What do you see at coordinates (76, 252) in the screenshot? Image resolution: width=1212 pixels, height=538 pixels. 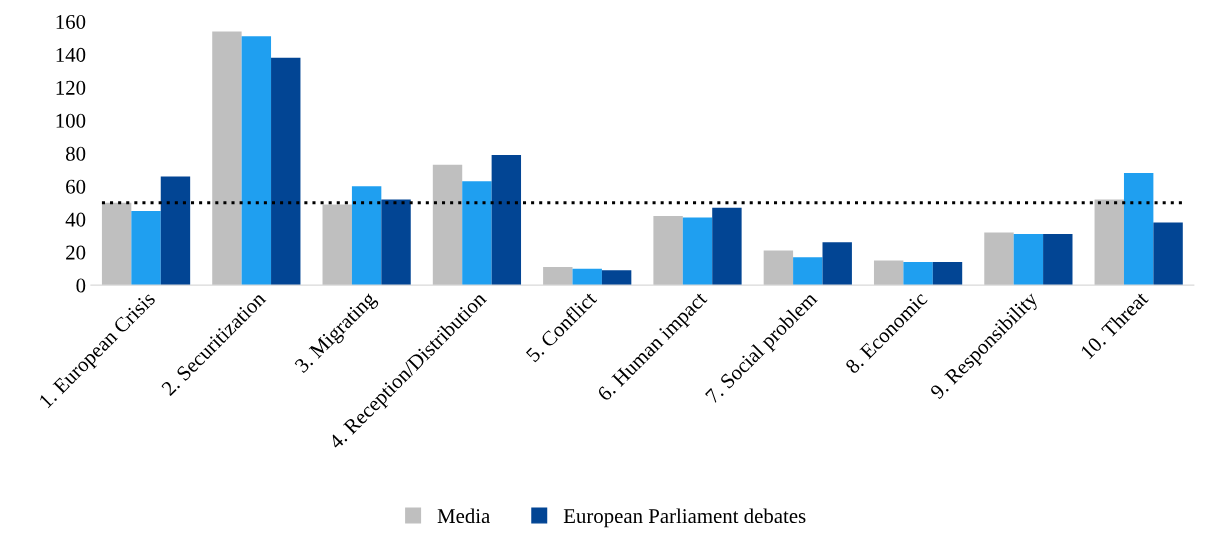 I see `y-tick-label: 20` at bounding box center [76, 252].